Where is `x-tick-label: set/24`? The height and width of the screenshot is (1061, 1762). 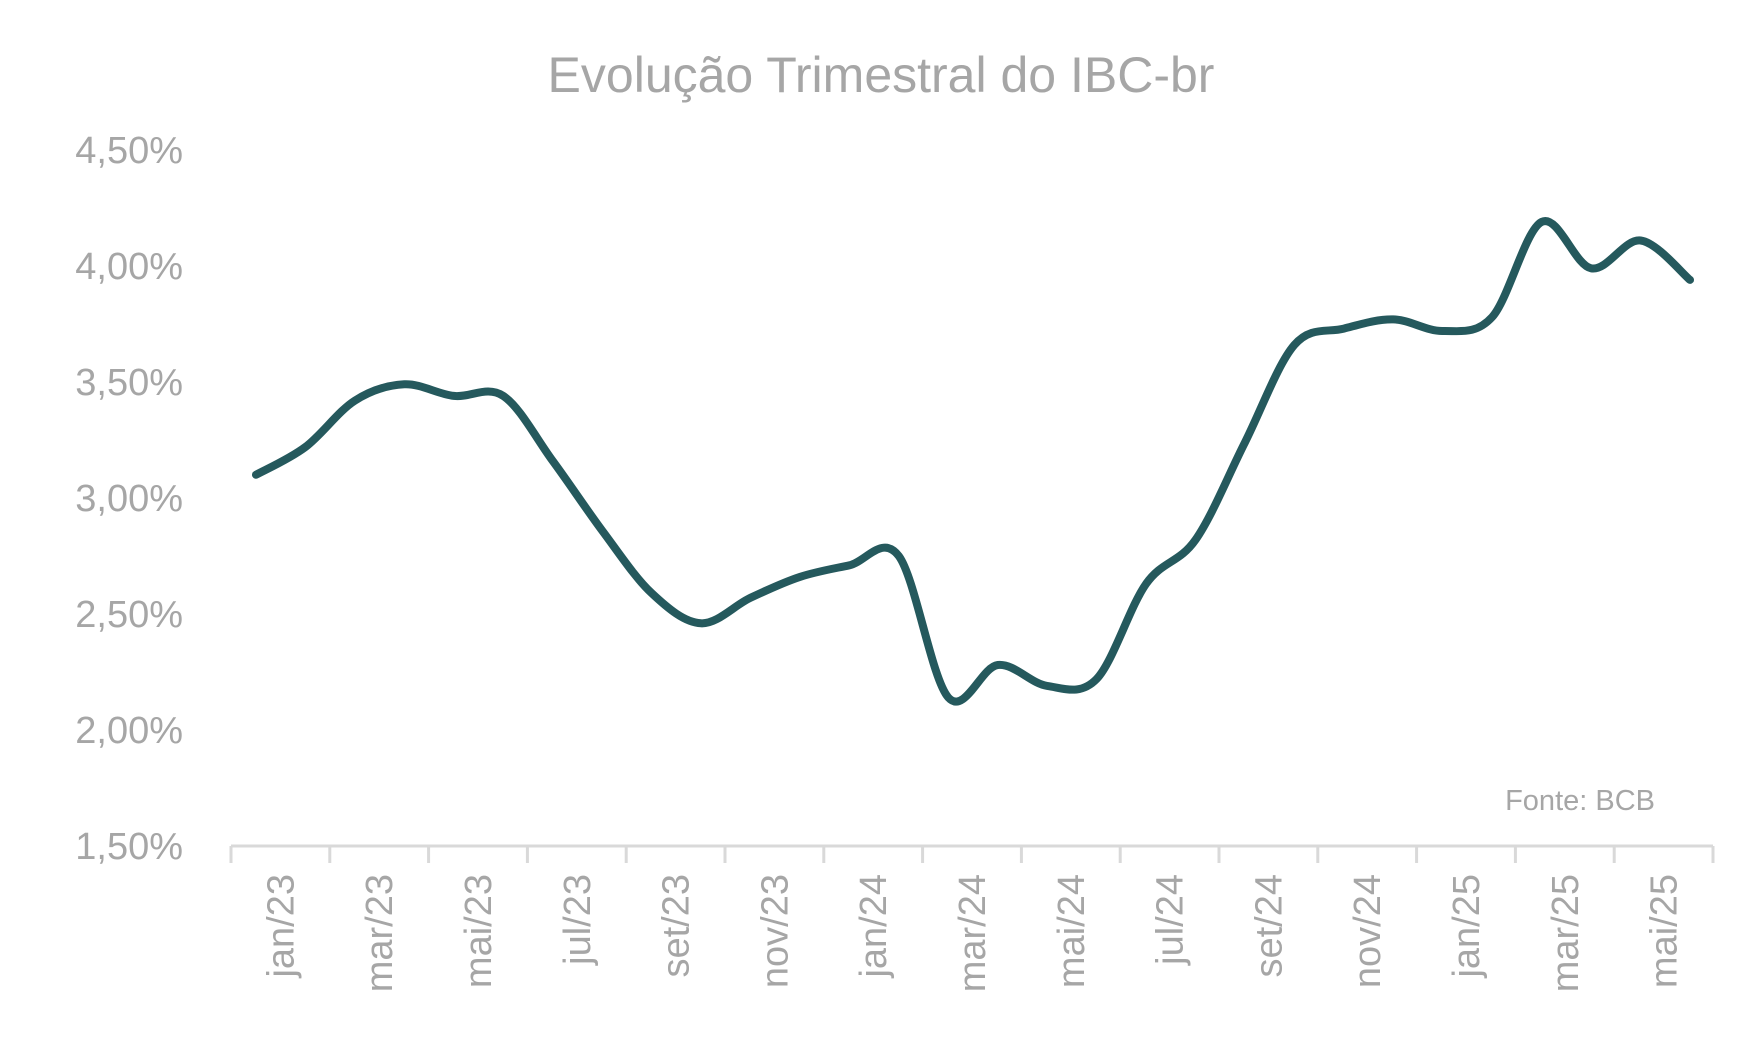
x-tick-label: set/24 is located at coordinates (1269, 926).